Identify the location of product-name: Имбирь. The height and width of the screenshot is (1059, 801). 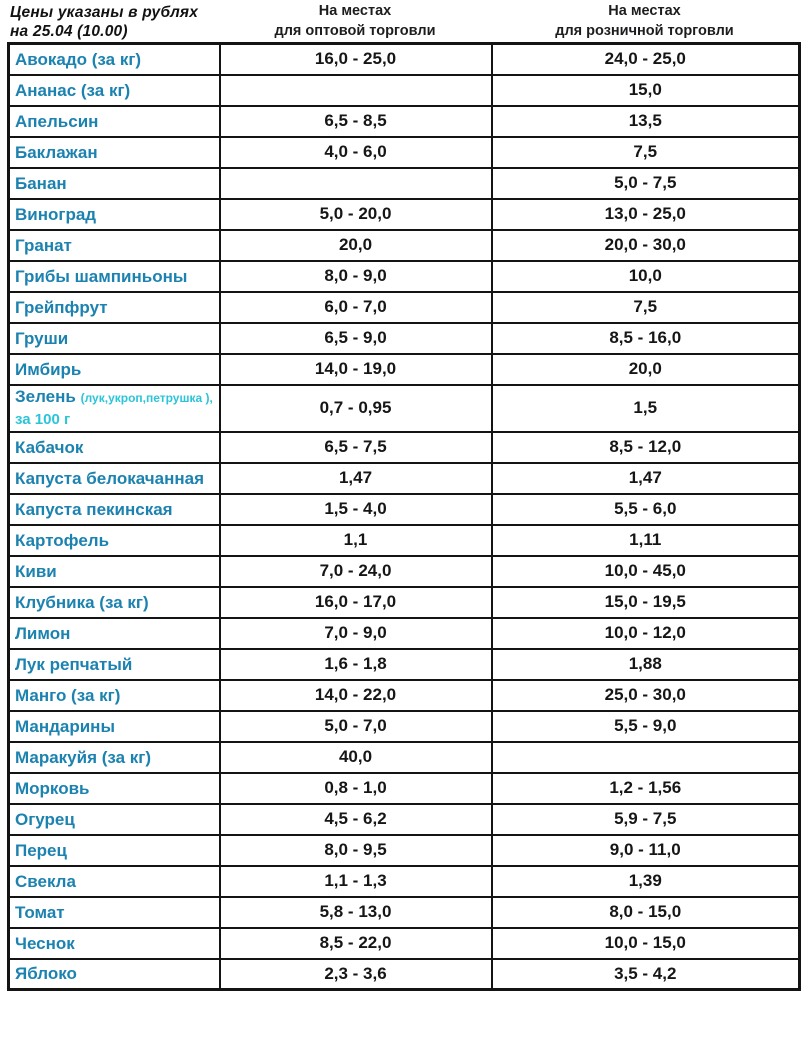
(48, 369).